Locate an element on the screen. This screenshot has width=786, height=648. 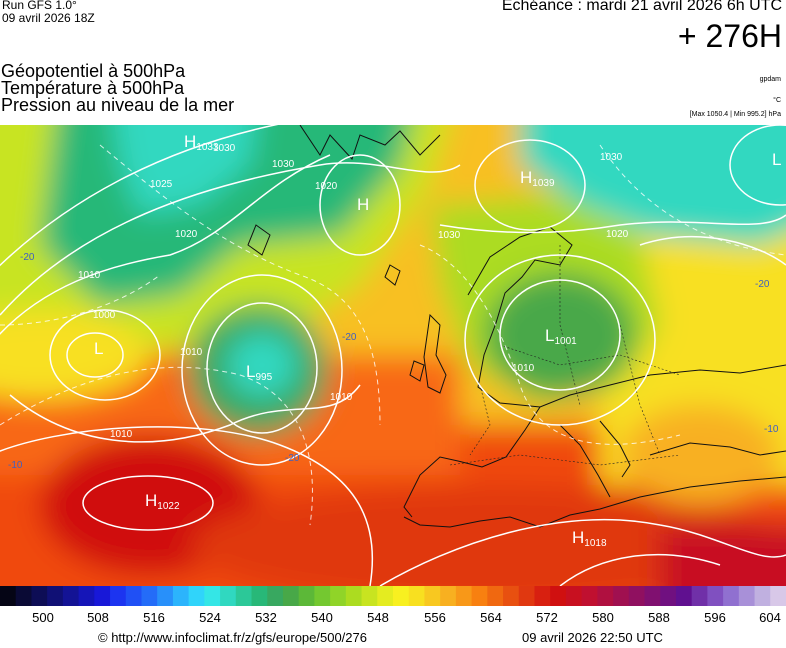
pressure-center: H1033 is located at coordinates (201, 142).